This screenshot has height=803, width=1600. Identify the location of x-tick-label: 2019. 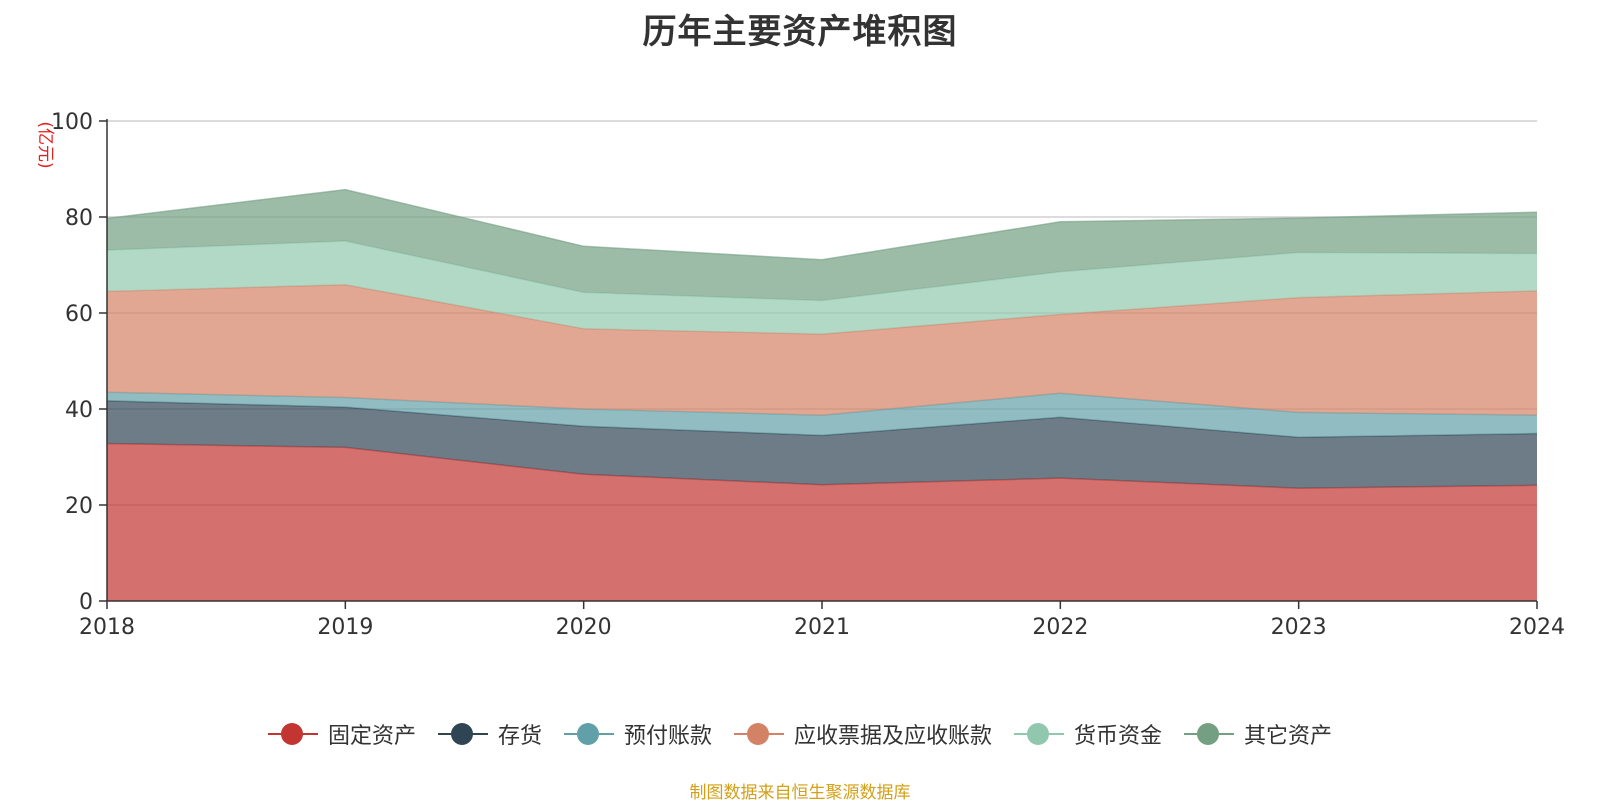
(345, 627).